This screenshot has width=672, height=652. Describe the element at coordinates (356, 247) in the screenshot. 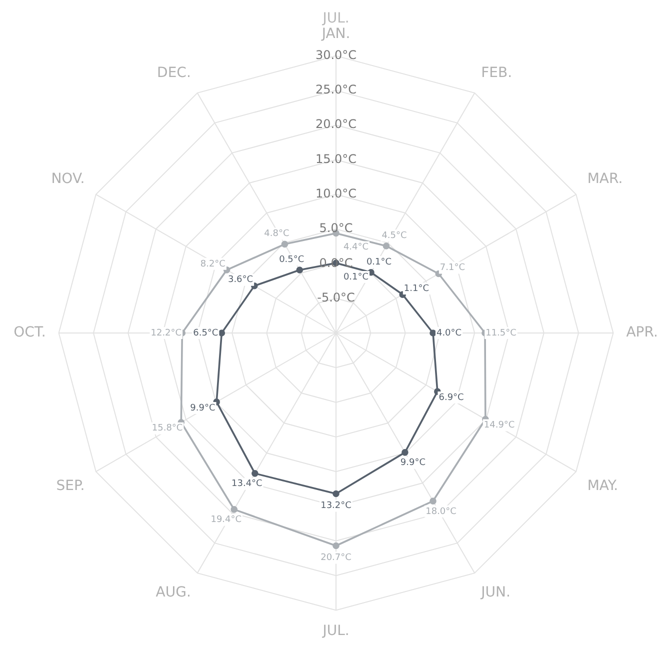

I see `data-label: 4.4°C` at that location.